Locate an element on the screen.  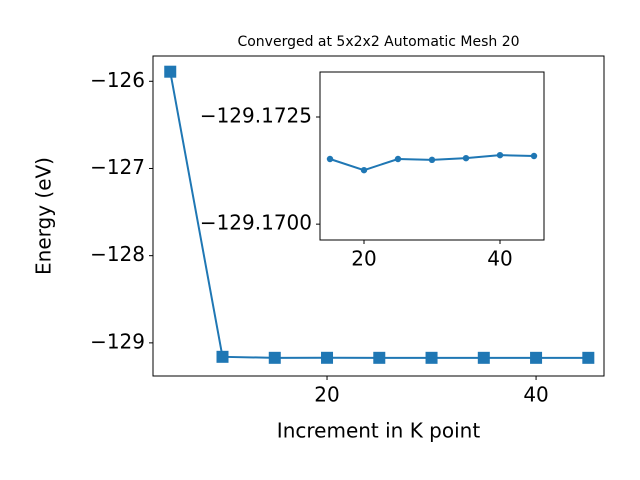
y-tick-label: −127 is located at coordinates (117, 167).